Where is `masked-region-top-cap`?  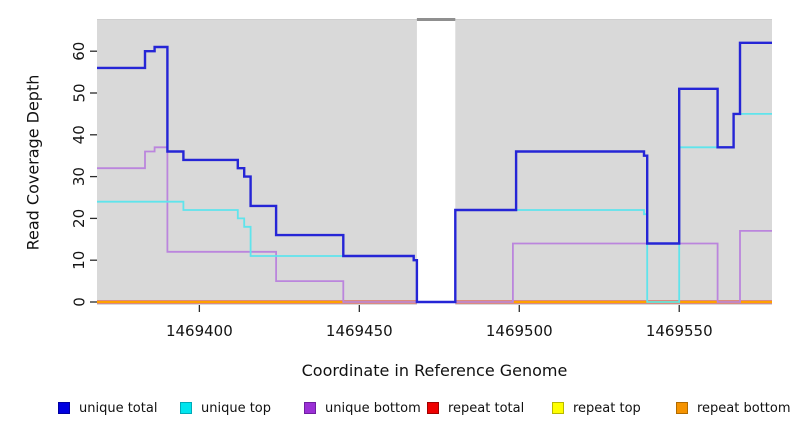
masked-region-top-cap is located at coordinates (436, 19).